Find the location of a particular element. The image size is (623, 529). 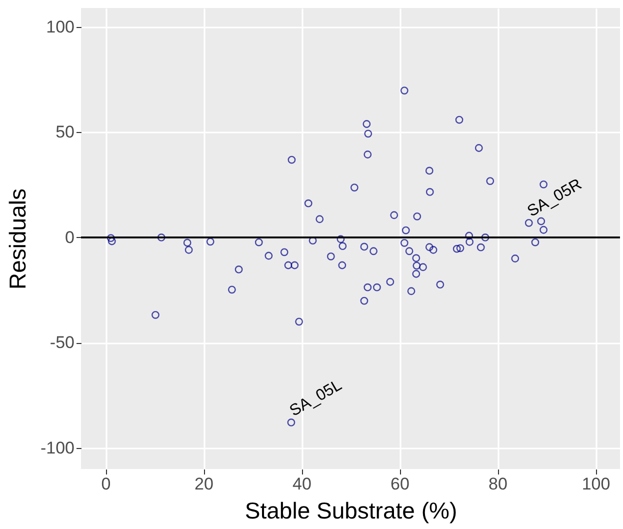

y-axis-title: Residuals is located at coordinates (17, 239).